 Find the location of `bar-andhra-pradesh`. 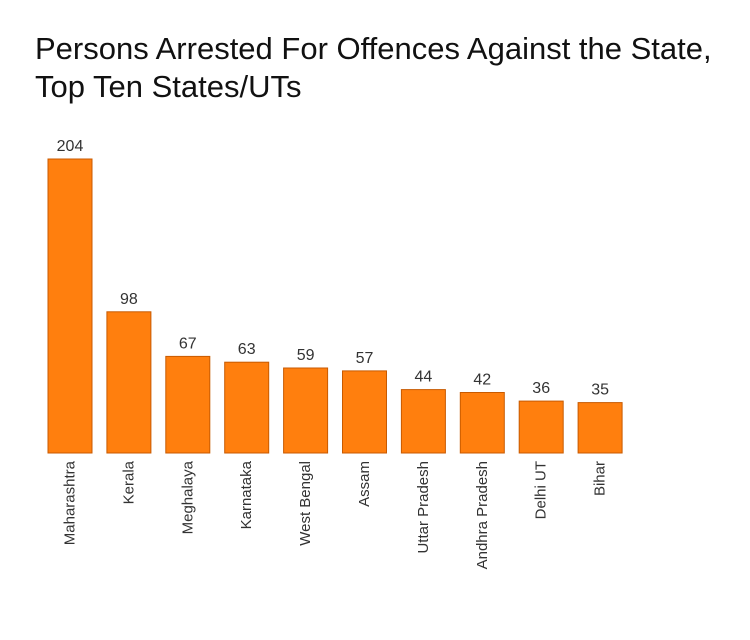

bar-andhra-pradesh is located at coordinates (482, 423).